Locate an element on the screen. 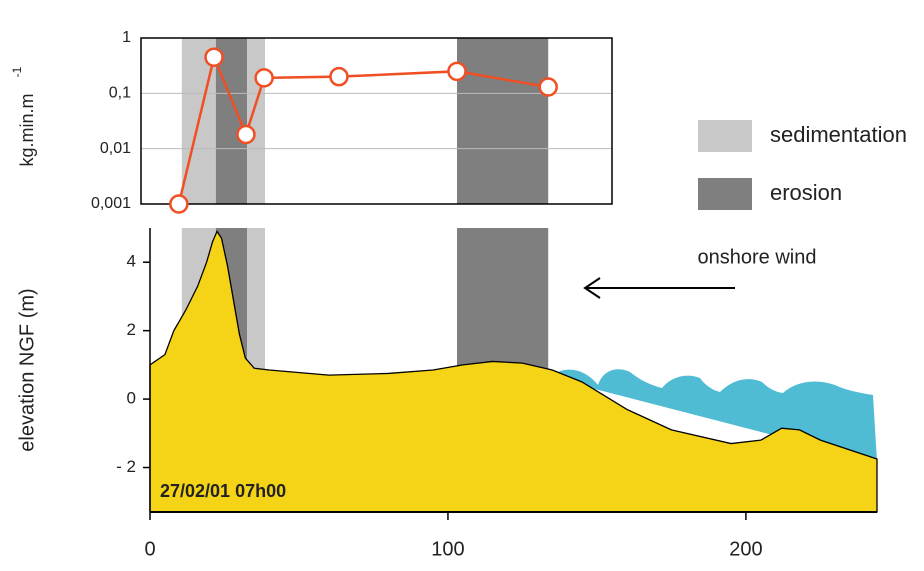  y-tick-label: - 2 is located at coordinates (126, 466).